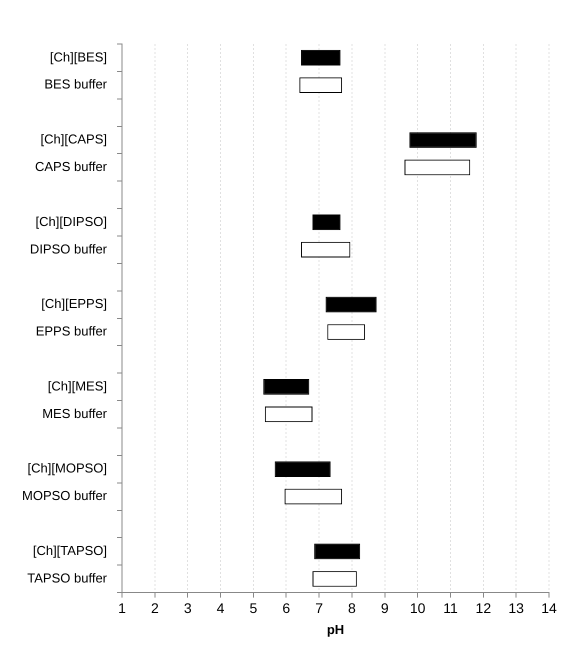  I want to click on y-tick-label: [Ch][CAPS], so click(74, 139).